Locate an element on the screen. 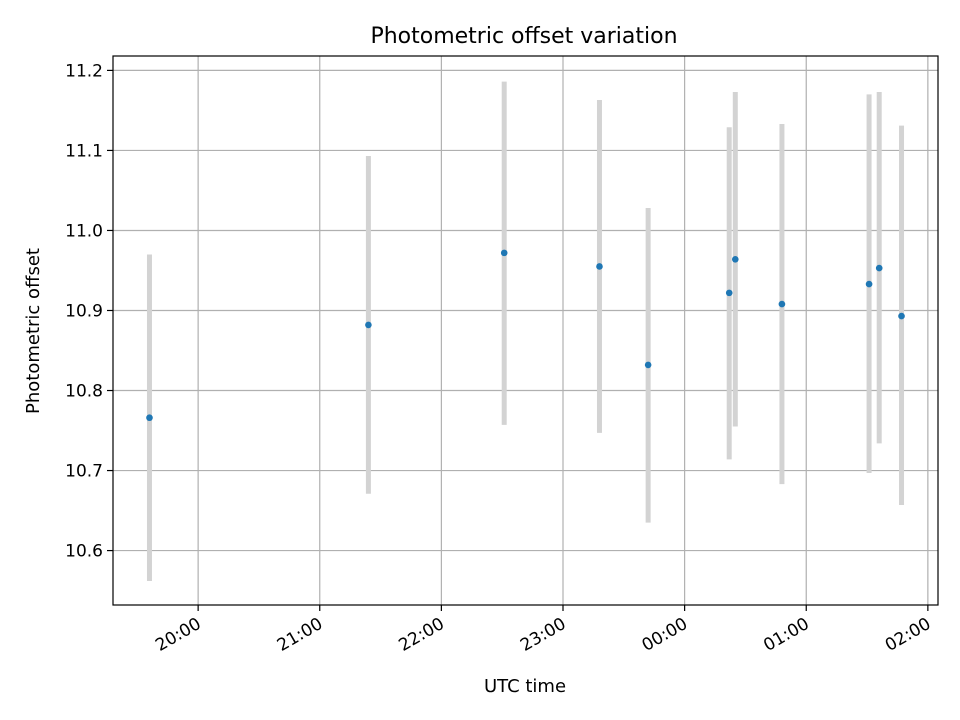  y-tick-label: 11.1 is located at coordinates (84, 151).